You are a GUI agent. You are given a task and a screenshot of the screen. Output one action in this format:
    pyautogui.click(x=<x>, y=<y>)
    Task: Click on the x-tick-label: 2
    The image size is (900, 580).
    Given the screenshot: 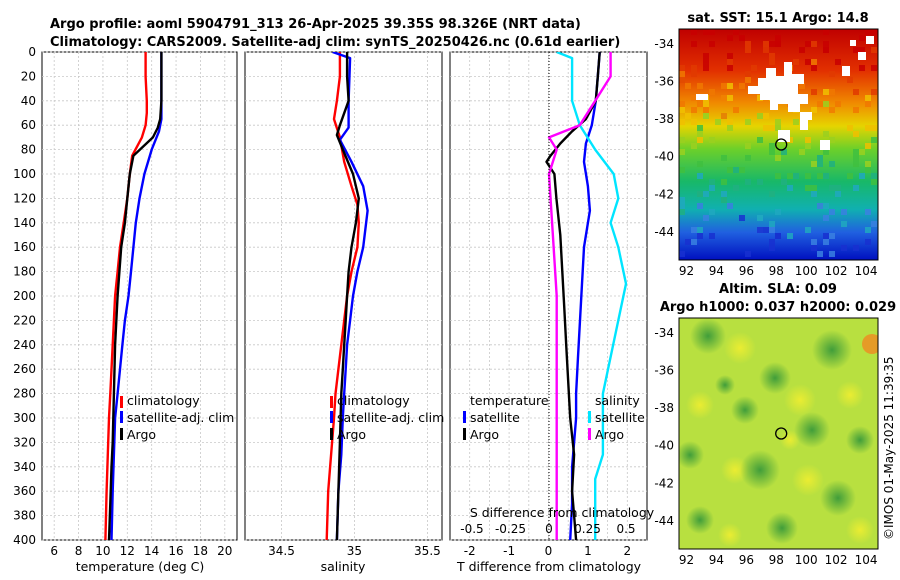 What is the action you would take?
    pyautogui.click(x=627, y=551)
    